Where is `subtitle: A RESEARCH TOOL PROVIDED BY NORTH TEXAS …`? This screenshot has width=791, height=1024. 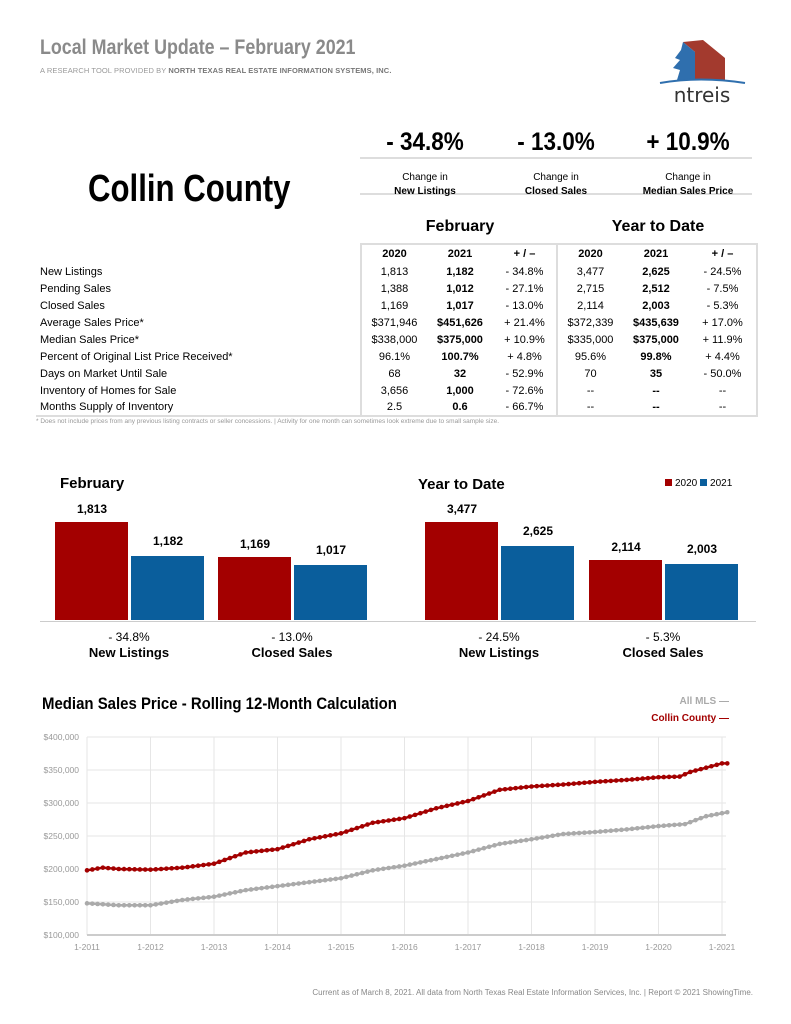 subtitle: A RESEARCH TOOL PROVIDED BY NORTH TEXAS … is located at coordinates (216, 70).